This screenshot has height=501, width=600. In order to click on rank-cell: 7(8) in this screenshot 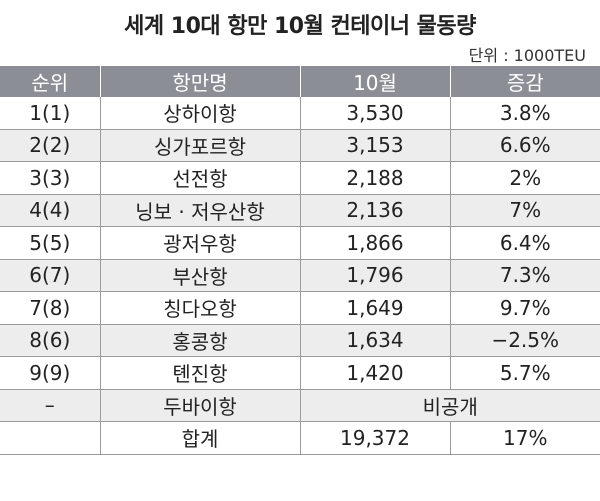, I will do `click(50, 308)`.